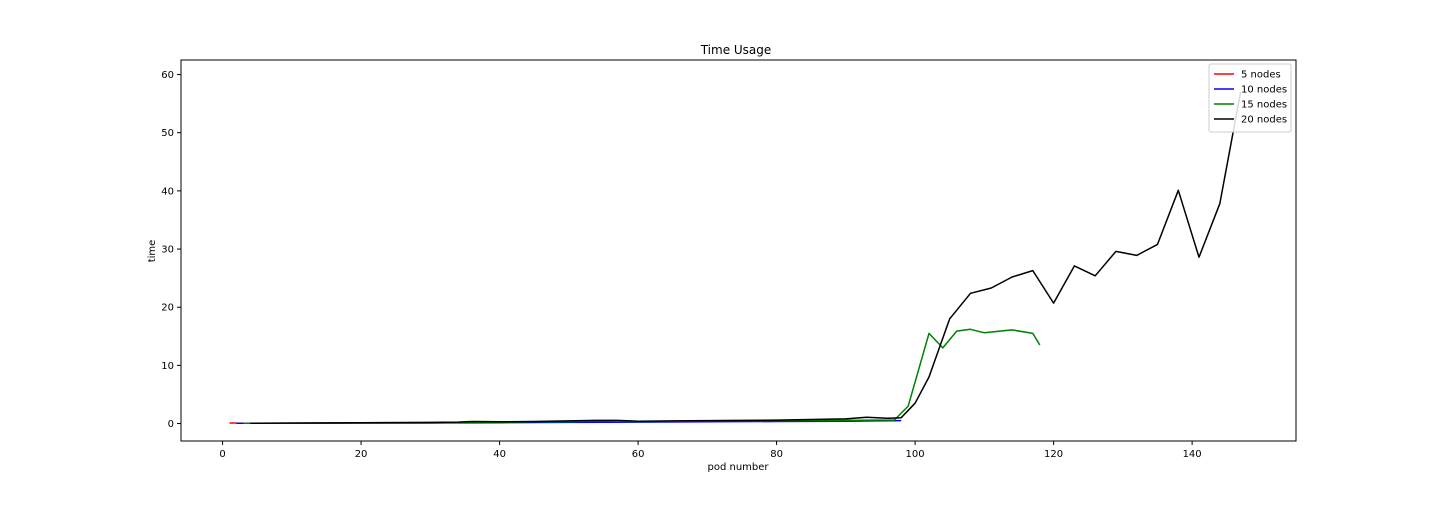  Describe the element at coordinates (167, 366) in the screenshot. I see `y-tick-label: 10` at that location.